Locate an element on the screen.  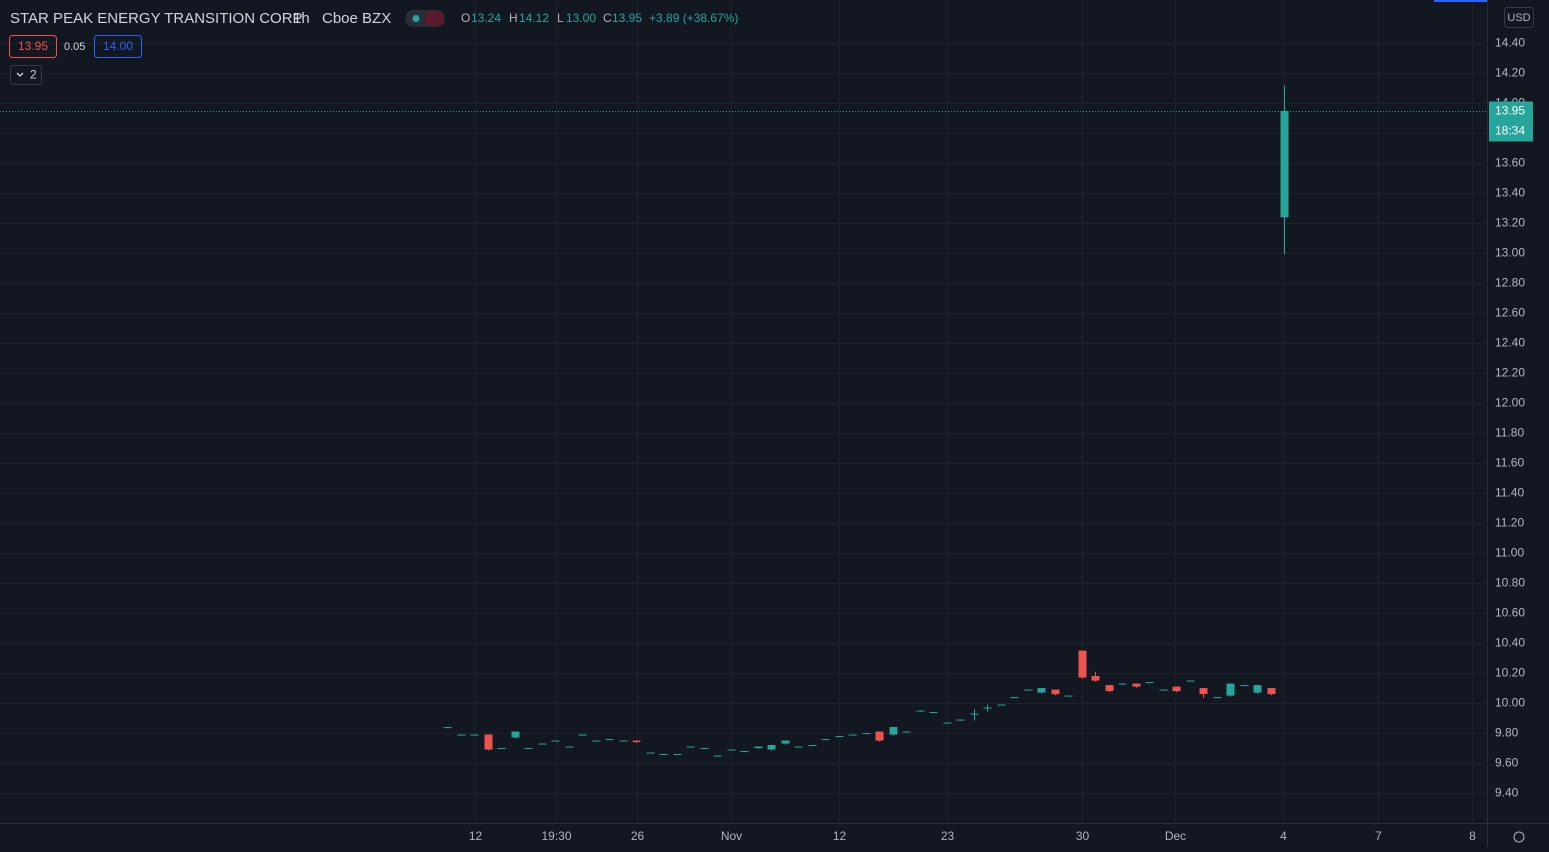
settings-icon is located at coordinates (1519, 837).